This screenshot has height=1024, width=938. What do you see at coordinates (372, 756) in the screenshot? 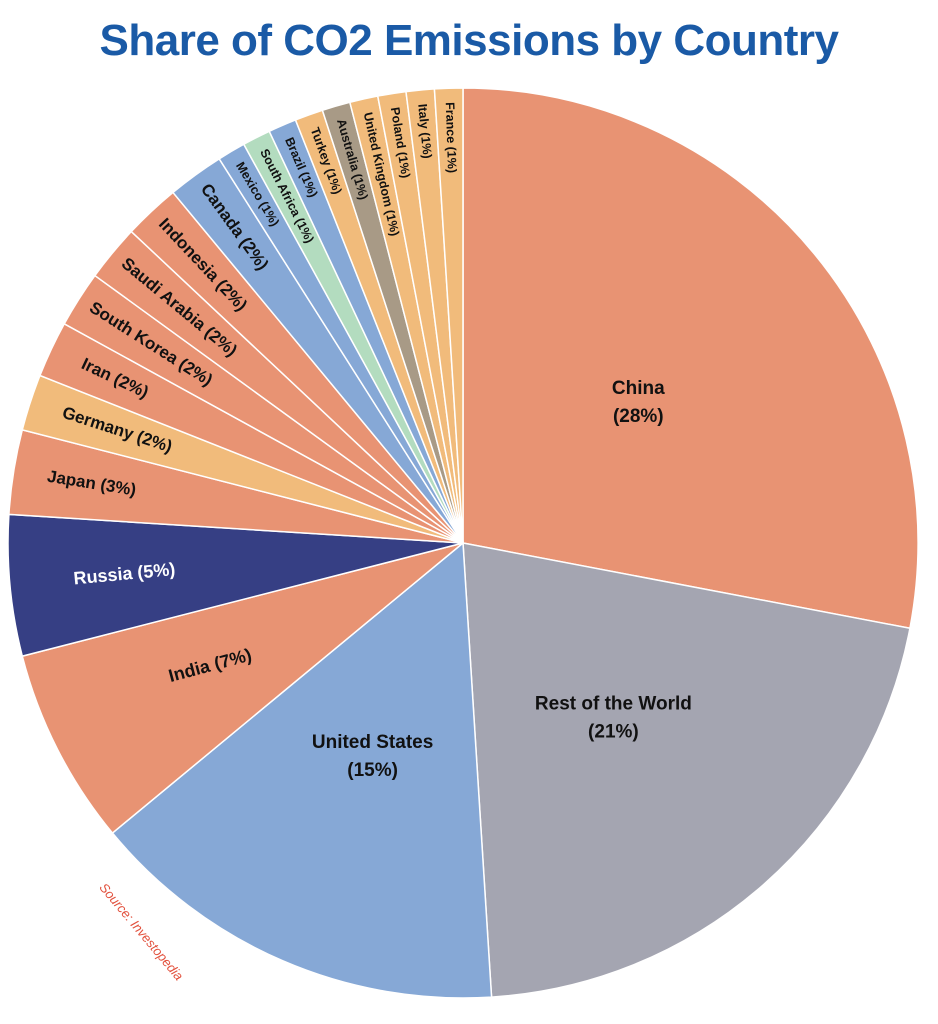
I see `slice-label-united-states: United States (15%)` at bounding box center [372, 756].